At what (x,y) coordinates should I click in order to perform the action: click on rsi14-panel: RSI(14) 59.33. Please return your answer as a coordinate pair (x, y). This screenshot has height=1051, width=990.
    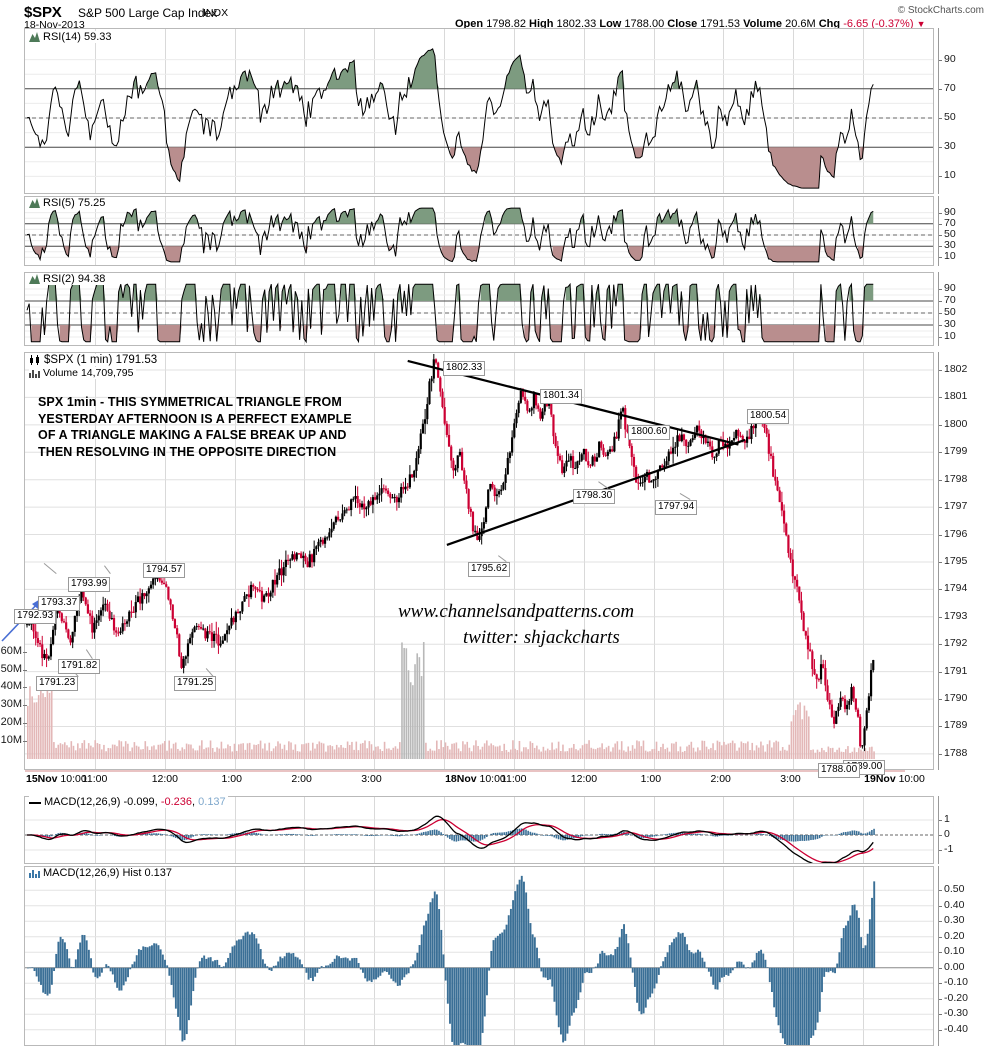
    Looking at the image, I should click on (479, 111).